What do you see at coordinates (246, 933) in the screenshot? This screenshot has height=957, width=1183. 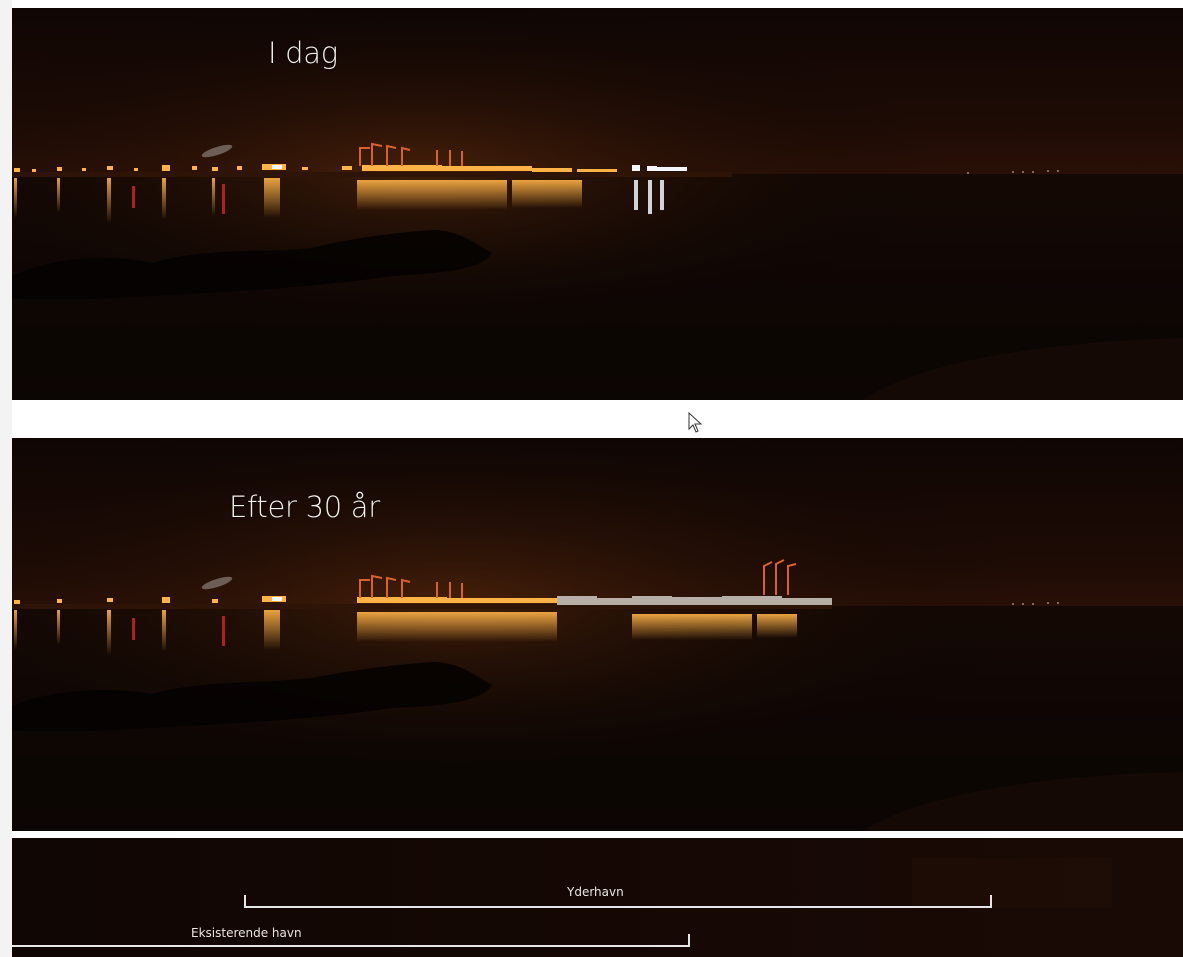 I see `existing-harbour-label: Eksisterende havn` at bounding box center [246, 933].